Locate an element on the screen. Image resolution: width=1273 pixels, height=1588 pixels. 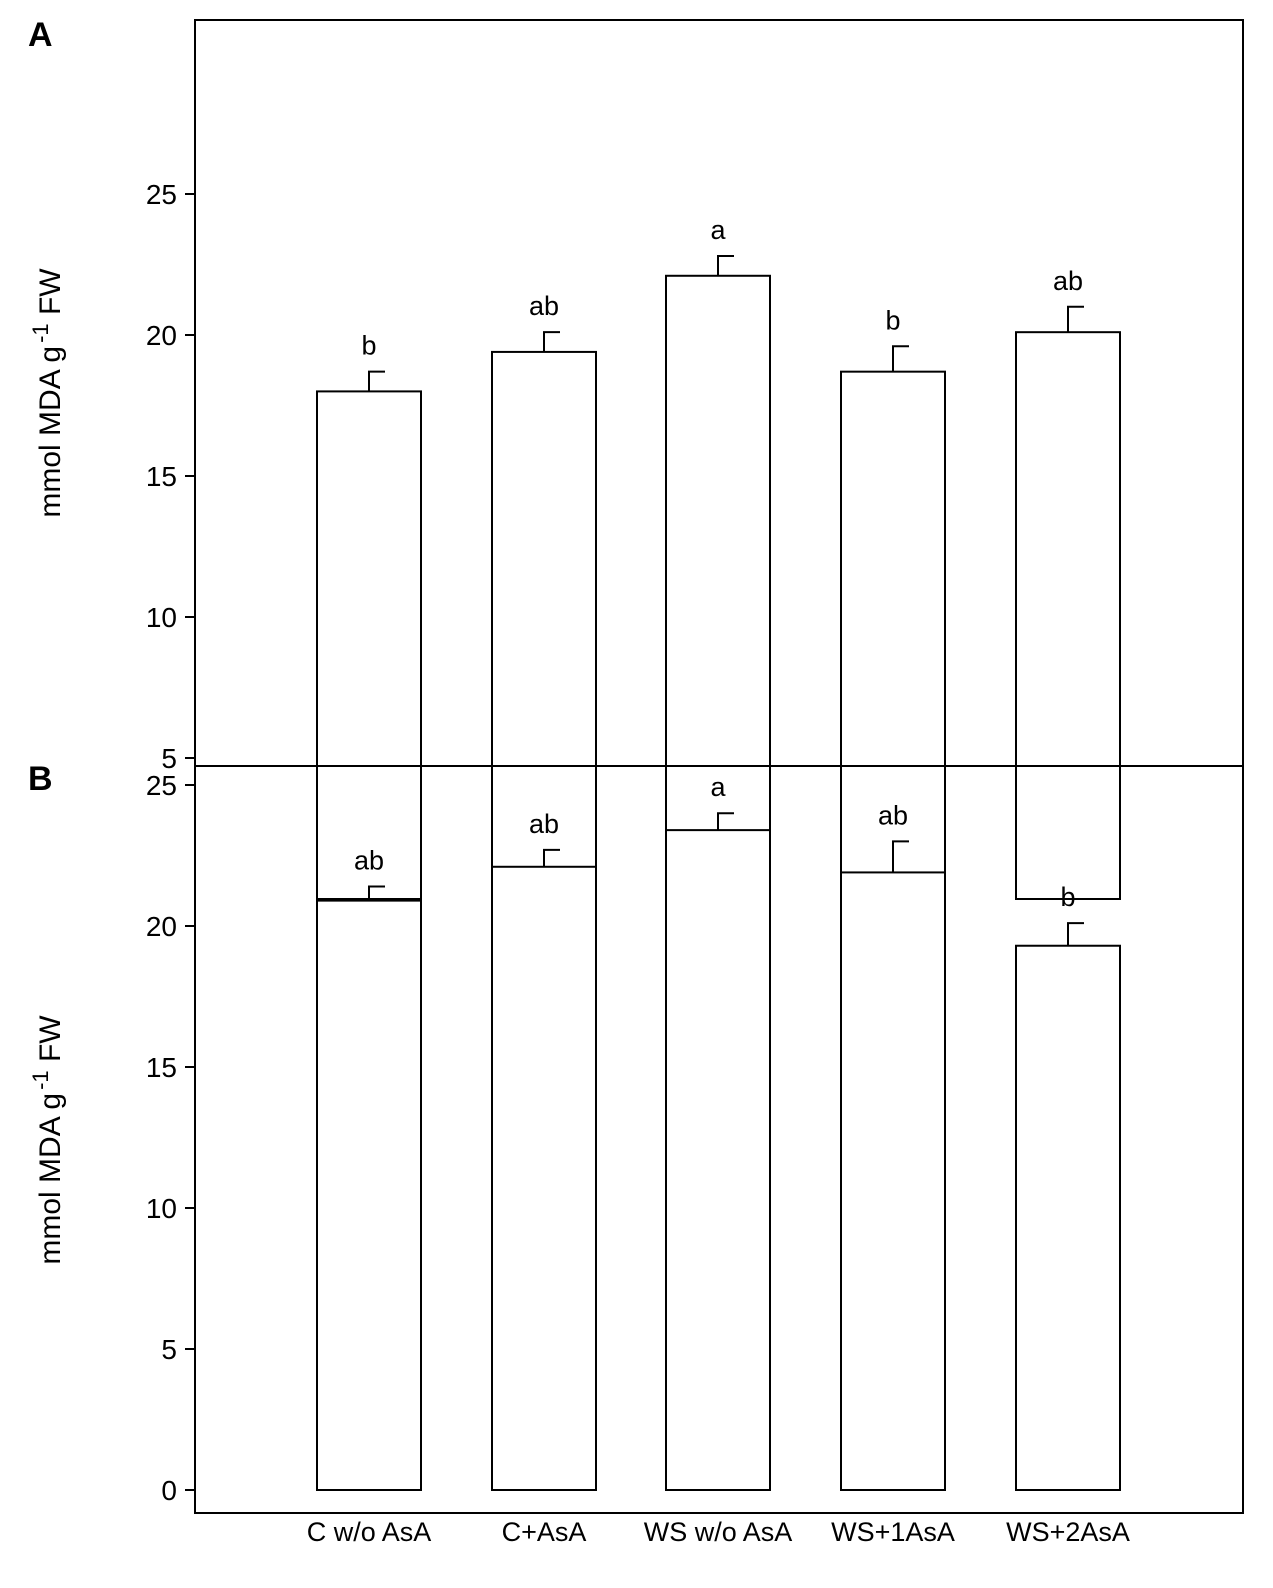
x-tick-label: C w/o AsA is located at coordinates (369, 1532).